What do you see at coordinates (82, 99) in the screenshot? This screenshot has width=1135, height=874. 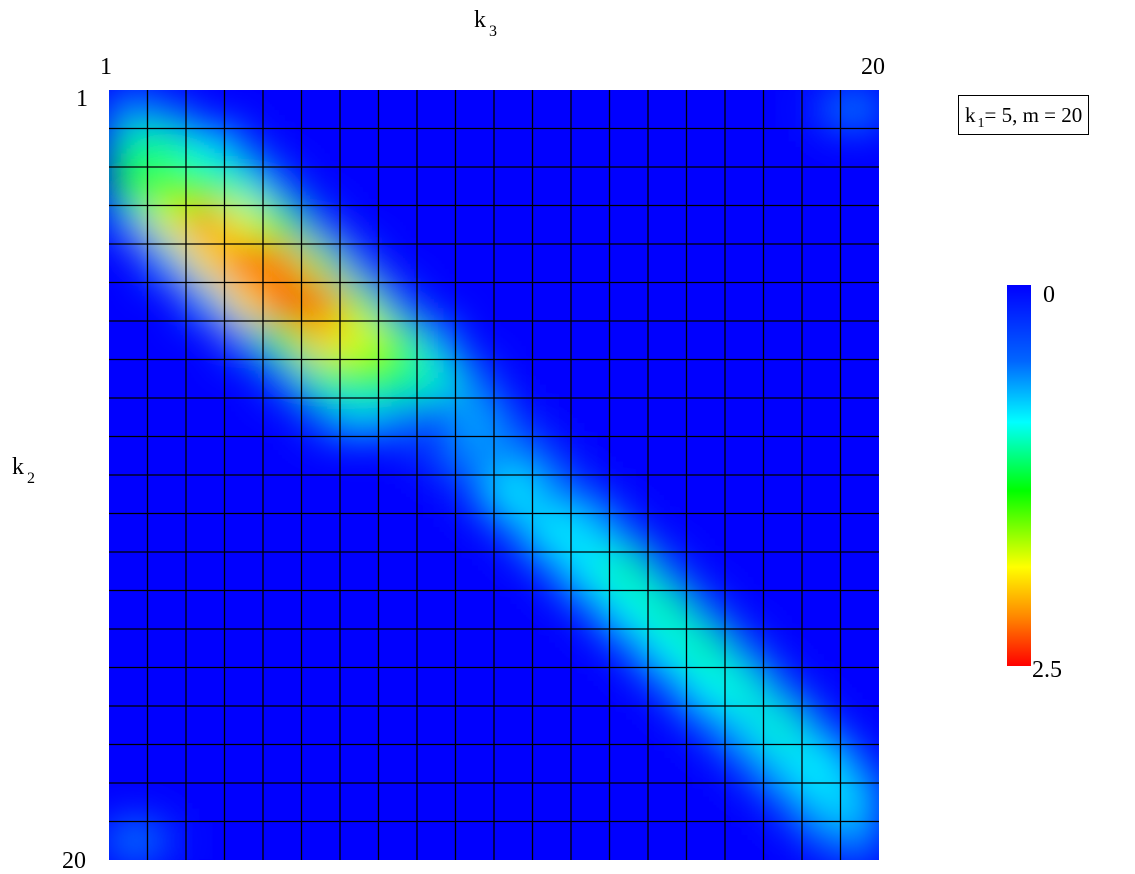 I see `y-tick-label-start: 1` at bounding box center [82, 99].